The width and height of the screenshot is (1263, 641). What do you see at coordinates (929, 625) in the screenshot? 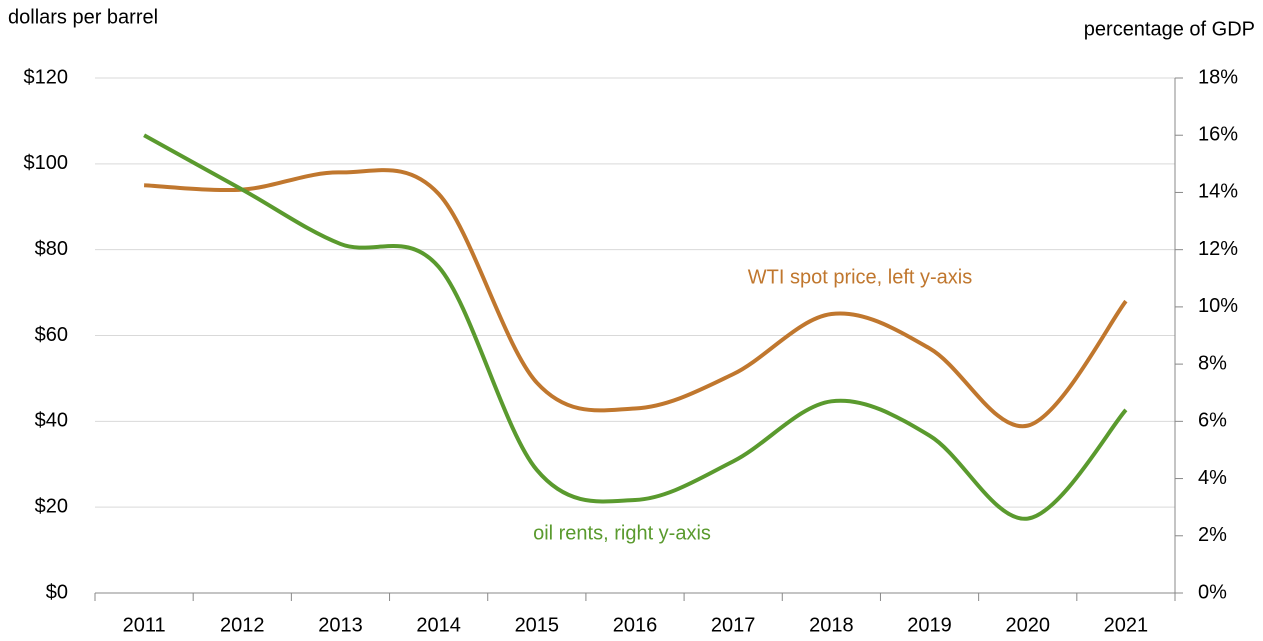
I see `x-tick-label: 2019` at bounding box center [929, 625].